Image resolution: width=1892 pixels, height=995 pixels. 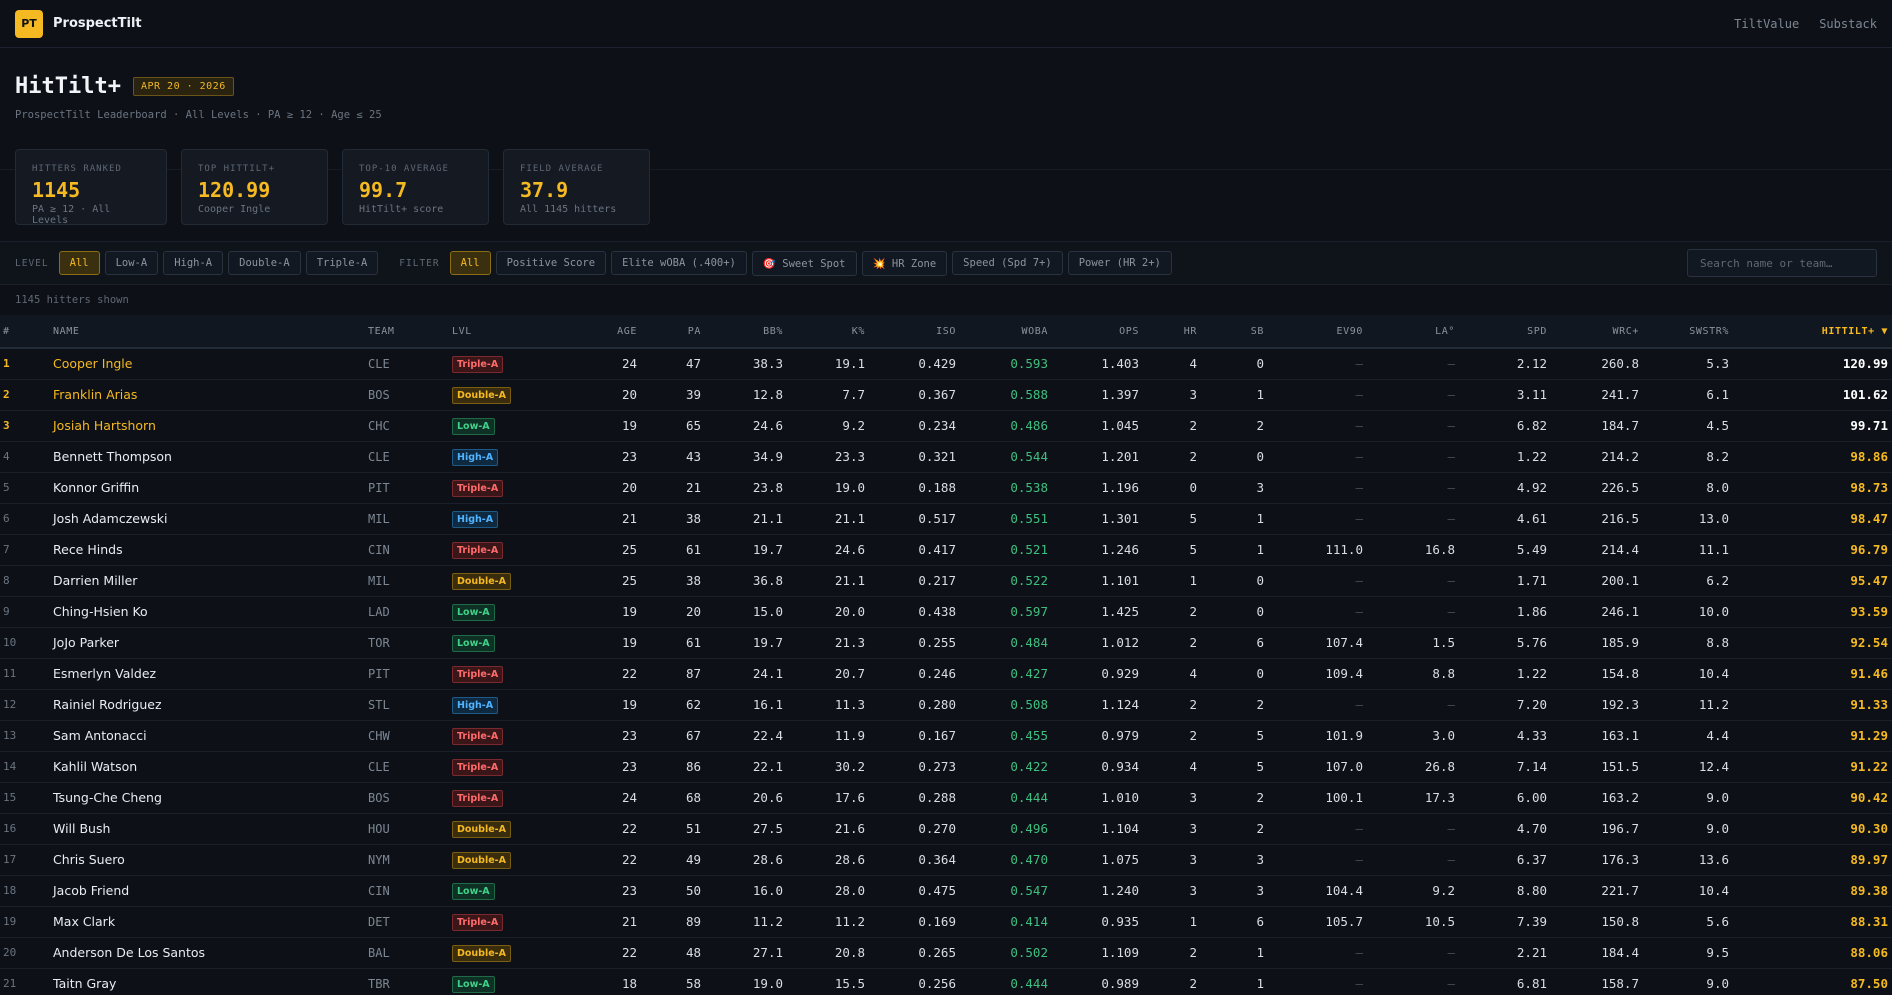 What do you see at coordinates (100, 735) in the screenshot?
I see `cell-name: Sam Antonacci` at bounding box center [100, 735].